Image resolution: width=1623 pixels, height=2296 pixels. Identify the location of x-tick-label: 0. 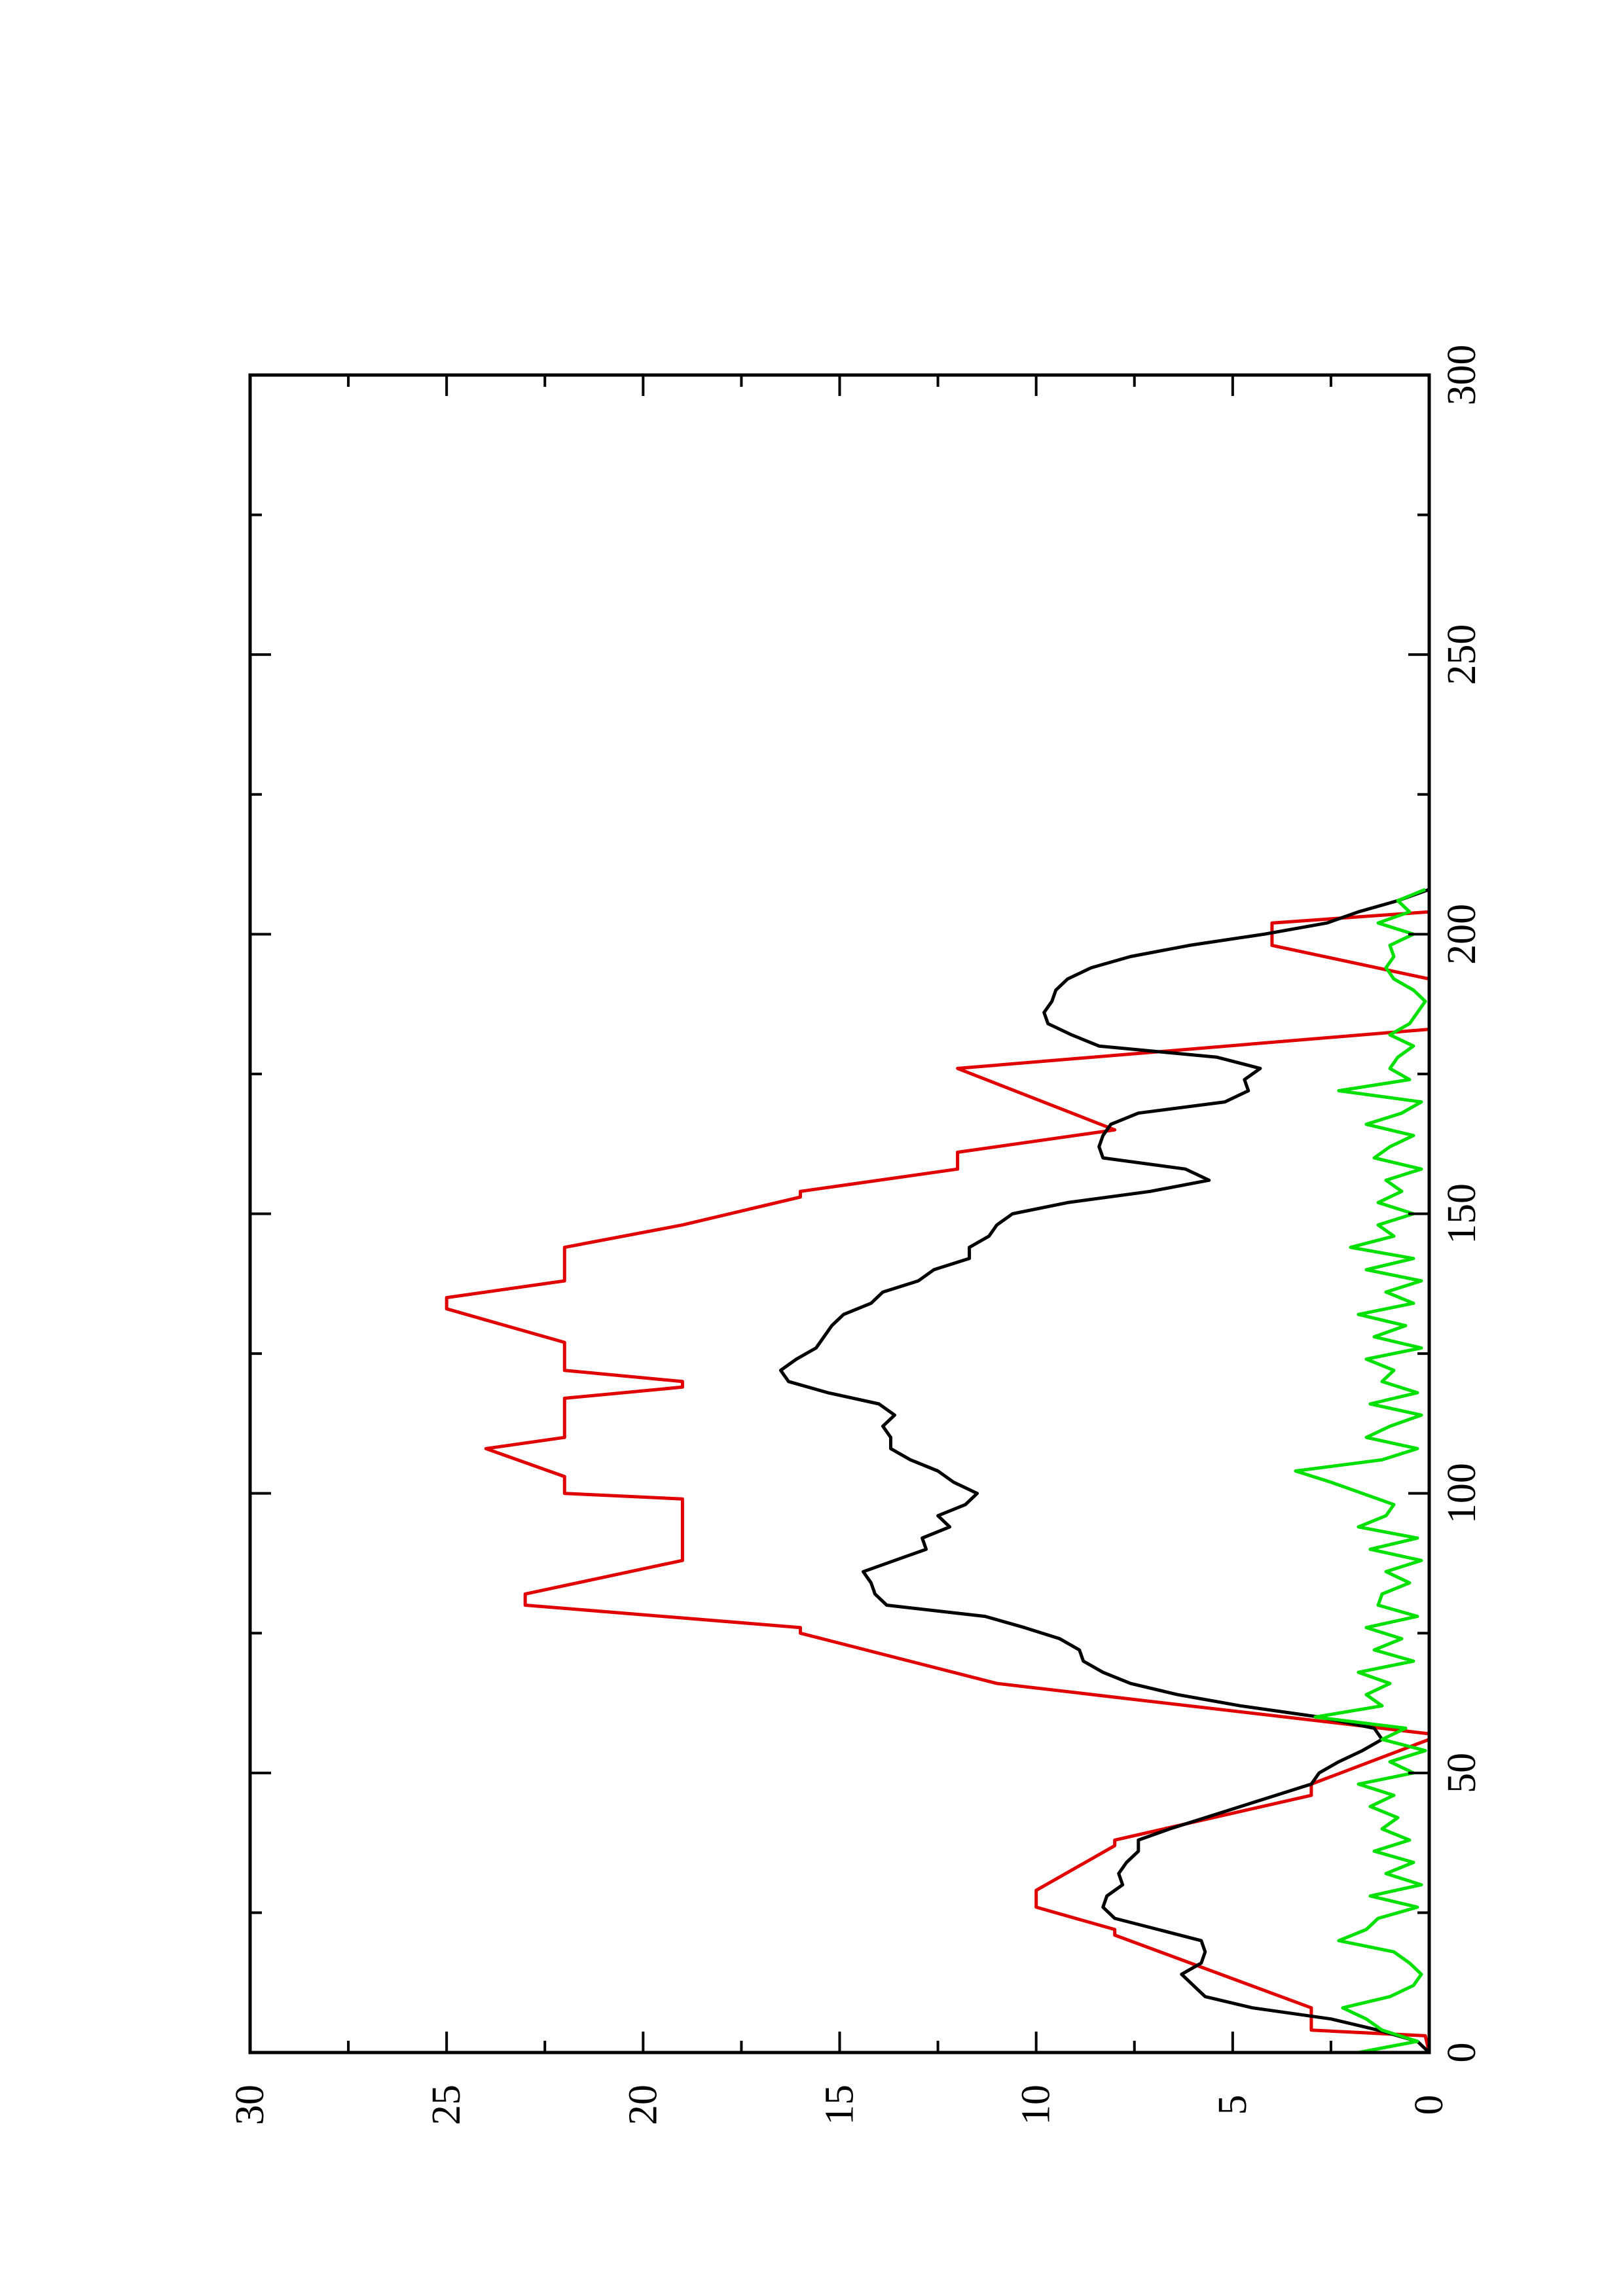
(1462, 2053).